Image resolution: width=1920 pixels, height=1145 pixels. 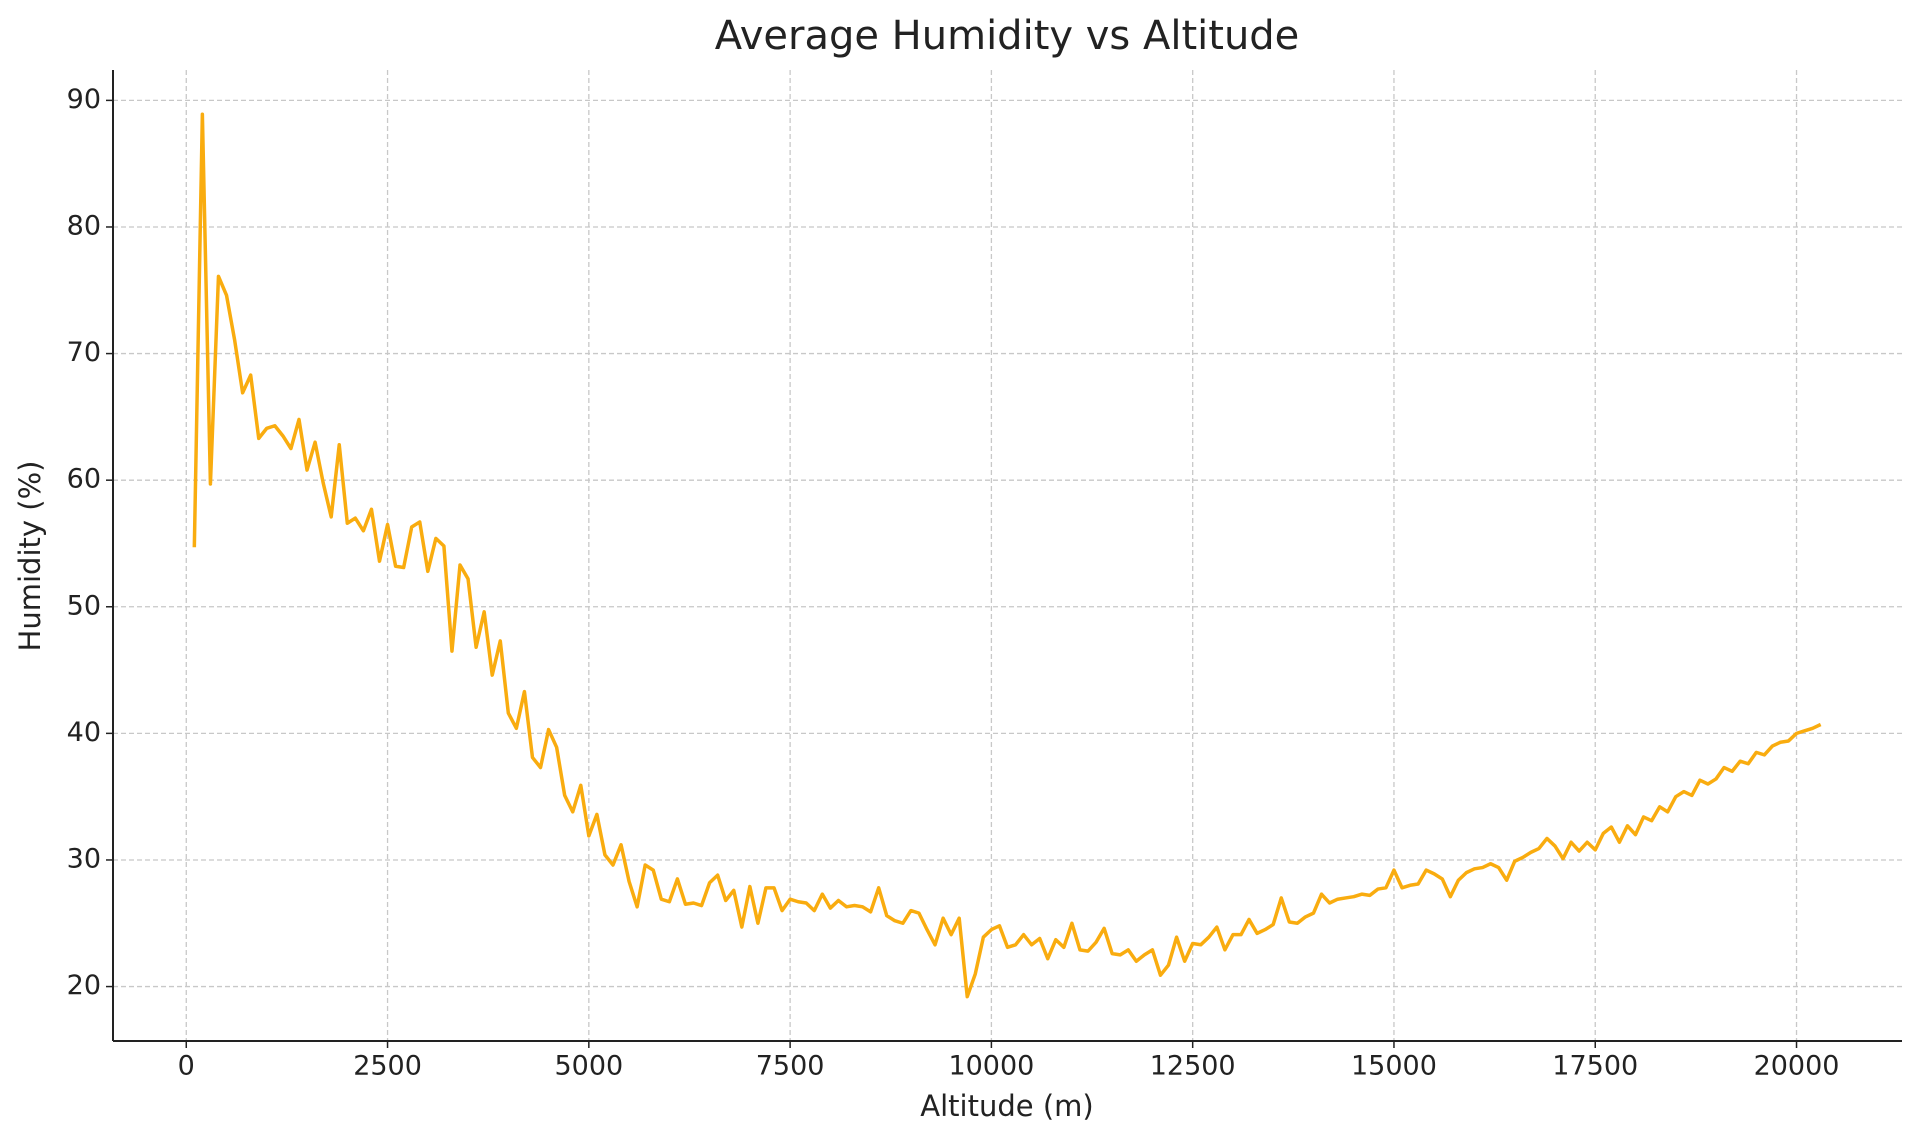 I want to click on x-tick-label: 20000, so click(x=1797, y=1066).